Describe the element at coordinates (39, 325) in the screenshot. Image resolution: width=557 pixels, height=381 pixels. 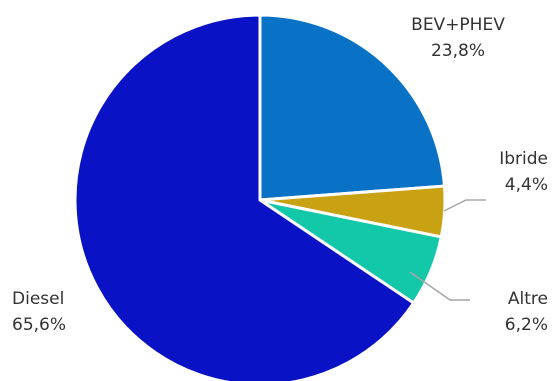
I see `slice-label-value: 65,6%` at that location.